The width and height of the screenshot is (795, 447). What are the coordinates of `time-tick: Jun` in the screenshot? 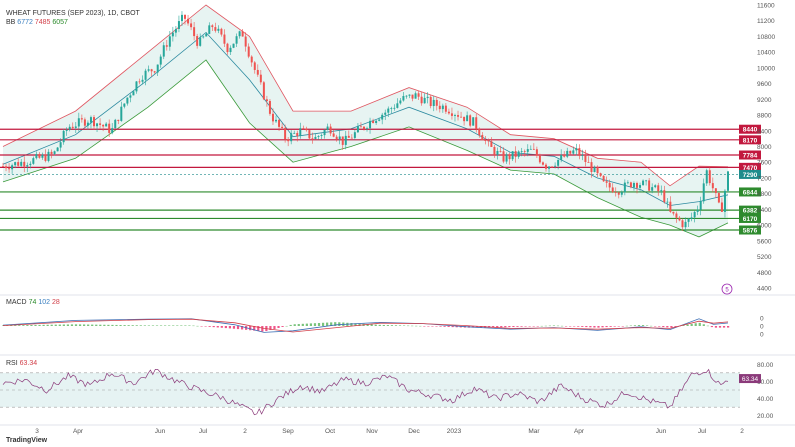 It's located at (661, 431).